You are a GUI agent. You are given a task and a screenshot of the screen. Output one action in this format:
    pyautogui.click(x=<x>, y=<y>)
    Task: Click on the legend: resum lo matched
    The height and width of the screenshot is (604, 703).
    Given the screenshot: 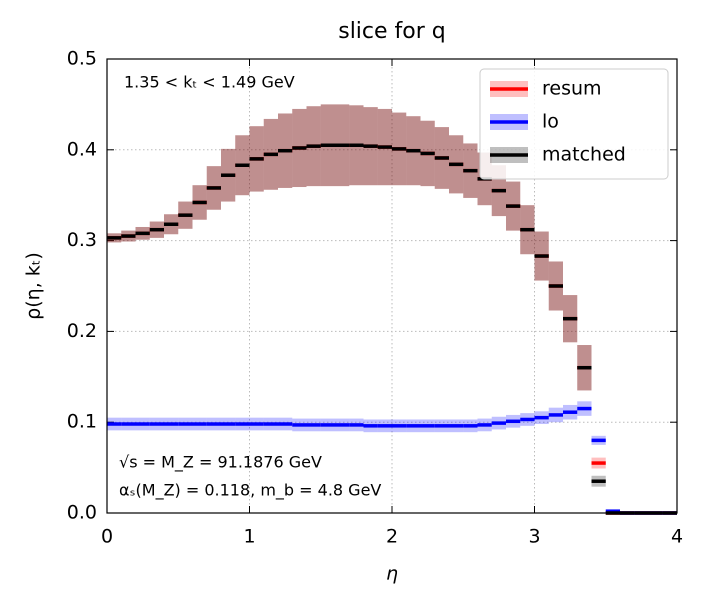 What is the action you would take?
    pyautogui.click(x=574, y=124)
    